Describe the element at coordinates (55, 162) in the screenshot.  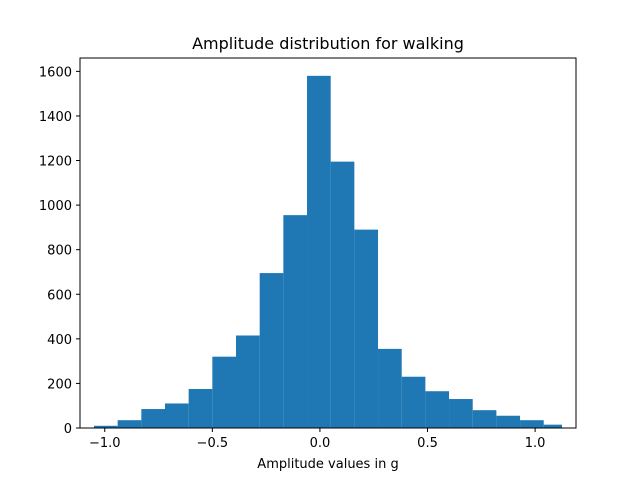
I see `y-tick-label: 1200` at that location.